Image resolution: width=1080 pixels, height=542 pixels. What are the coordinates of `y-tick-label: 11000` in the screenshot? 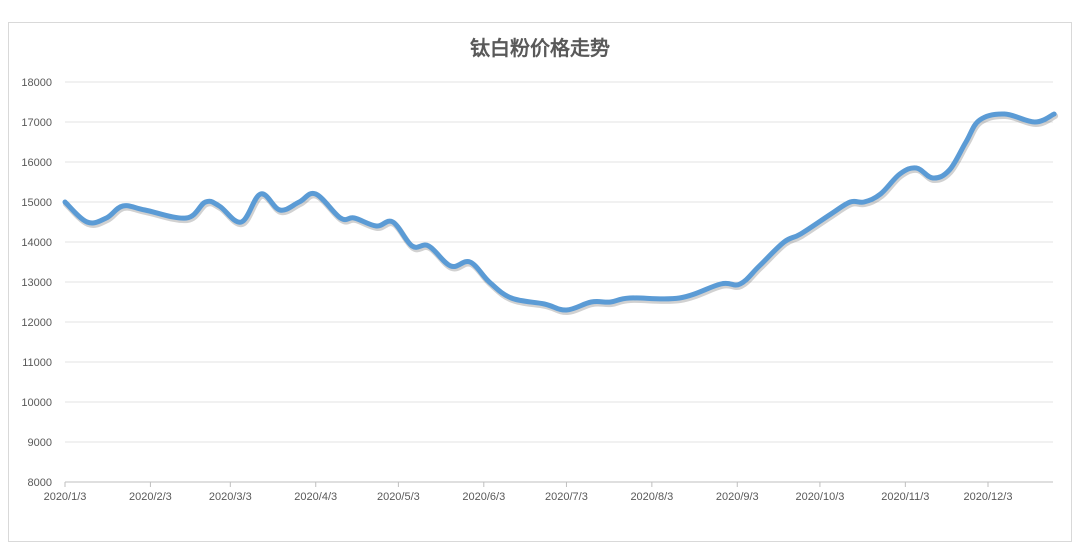 It's located at (37, 363).